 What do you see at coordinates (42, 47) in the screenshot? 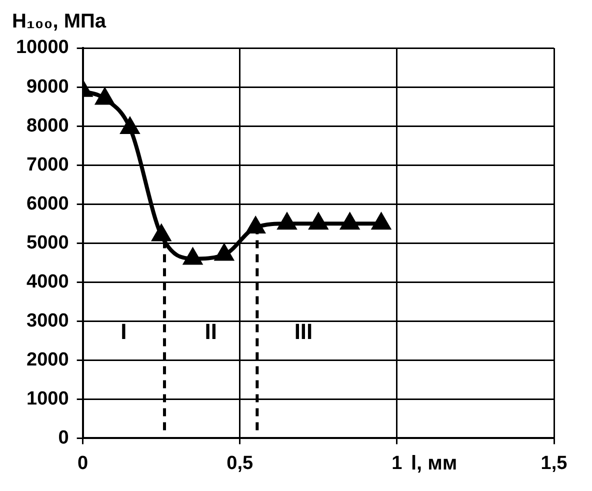
I see `y-tick-label: 10000` at bounding box center [42, 47].